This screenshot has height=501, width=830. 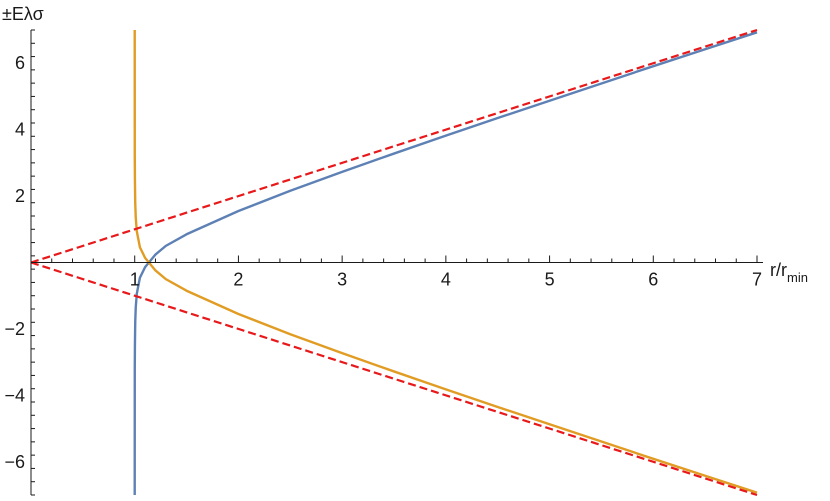 What do you see at coordinates (23, 14) in the screenshot?
I see `y-axis-title: ±Eλσ` at bounding box center [23, 14].